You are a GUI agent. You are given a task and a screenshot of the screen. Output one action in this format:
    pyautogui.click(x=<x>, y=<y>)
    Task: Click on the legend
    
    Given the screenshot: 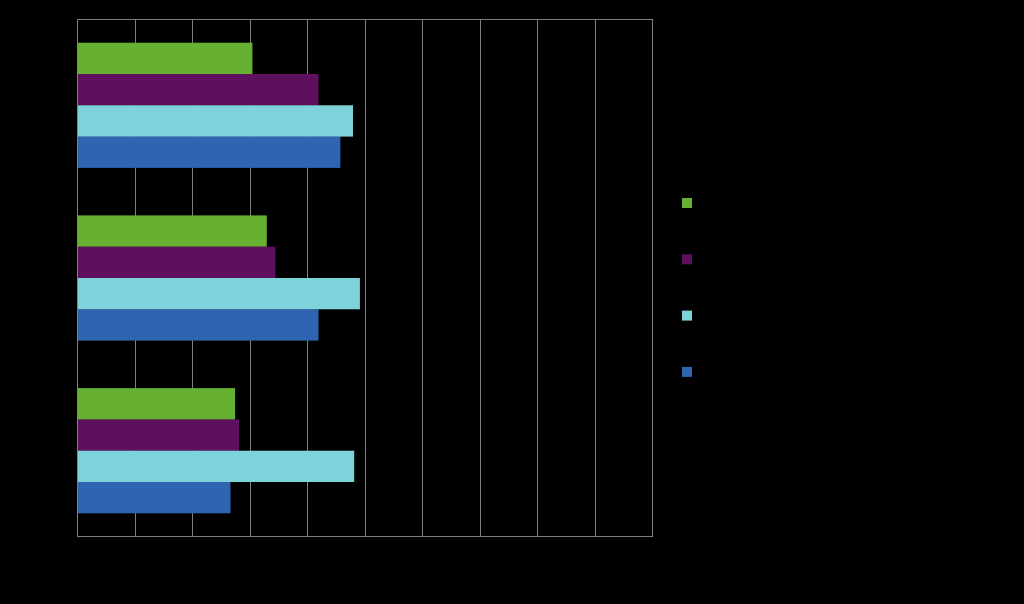 What is the action you would take?
    pyautogui.click(x=687, y=287)
    